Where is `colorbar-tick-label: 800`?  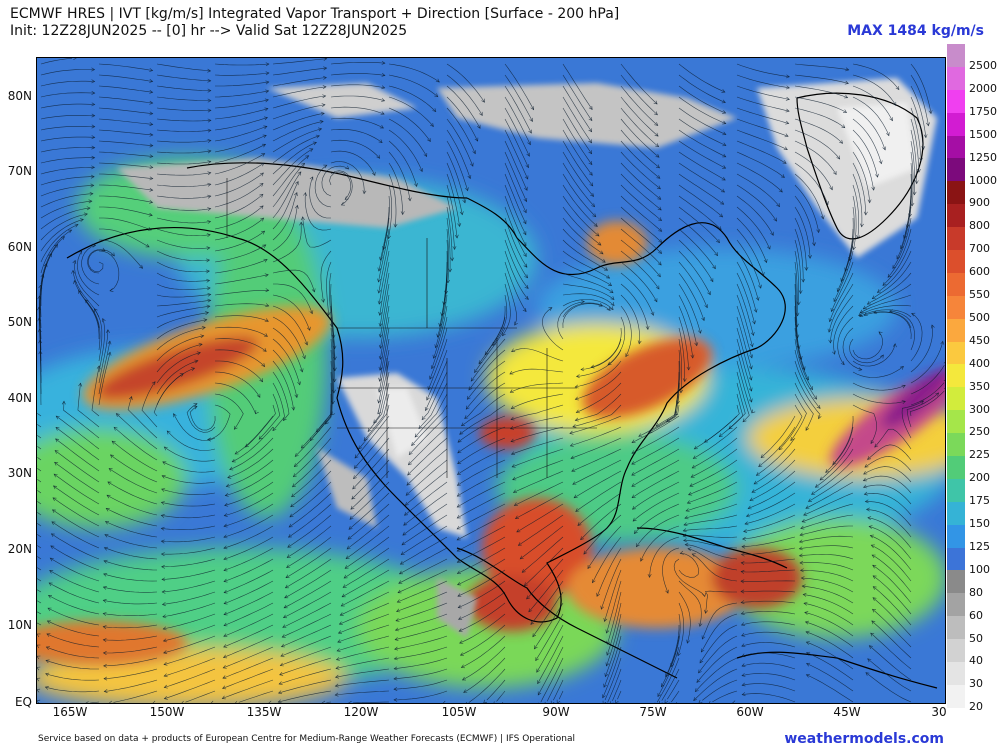 colorbar-tick-label: 800 is located at coordinates (979, 226).